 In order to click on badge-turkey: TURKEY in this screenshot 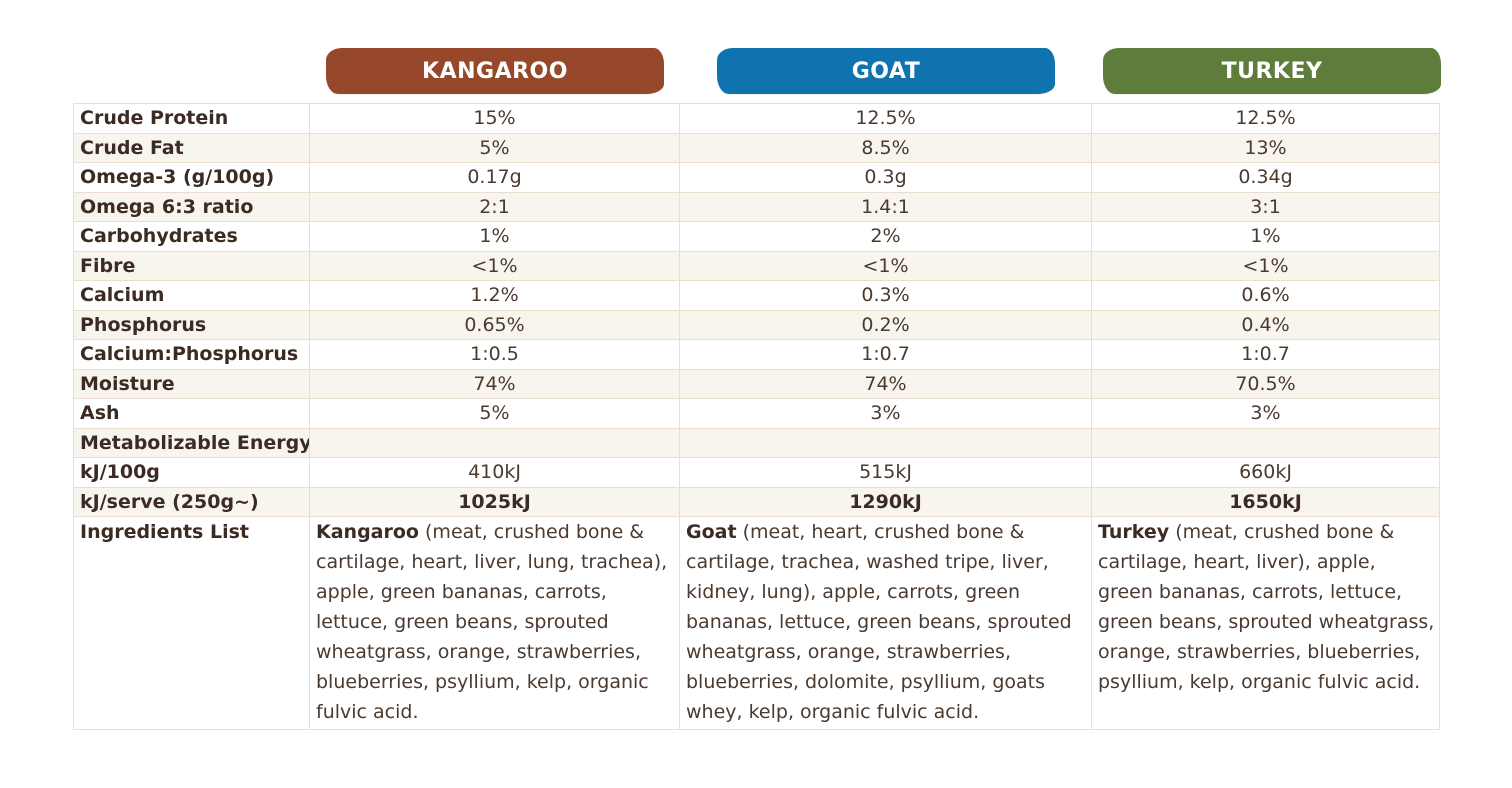, I will do `click(1272, 71)`.